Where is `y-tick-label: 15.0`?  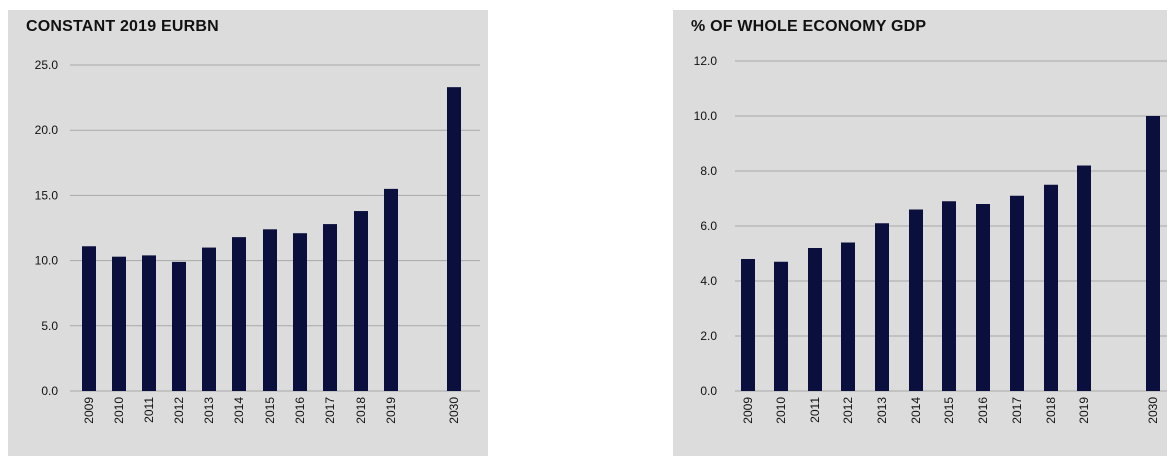 y-tick-label: 15.0 is located at coordinates (47, 195).